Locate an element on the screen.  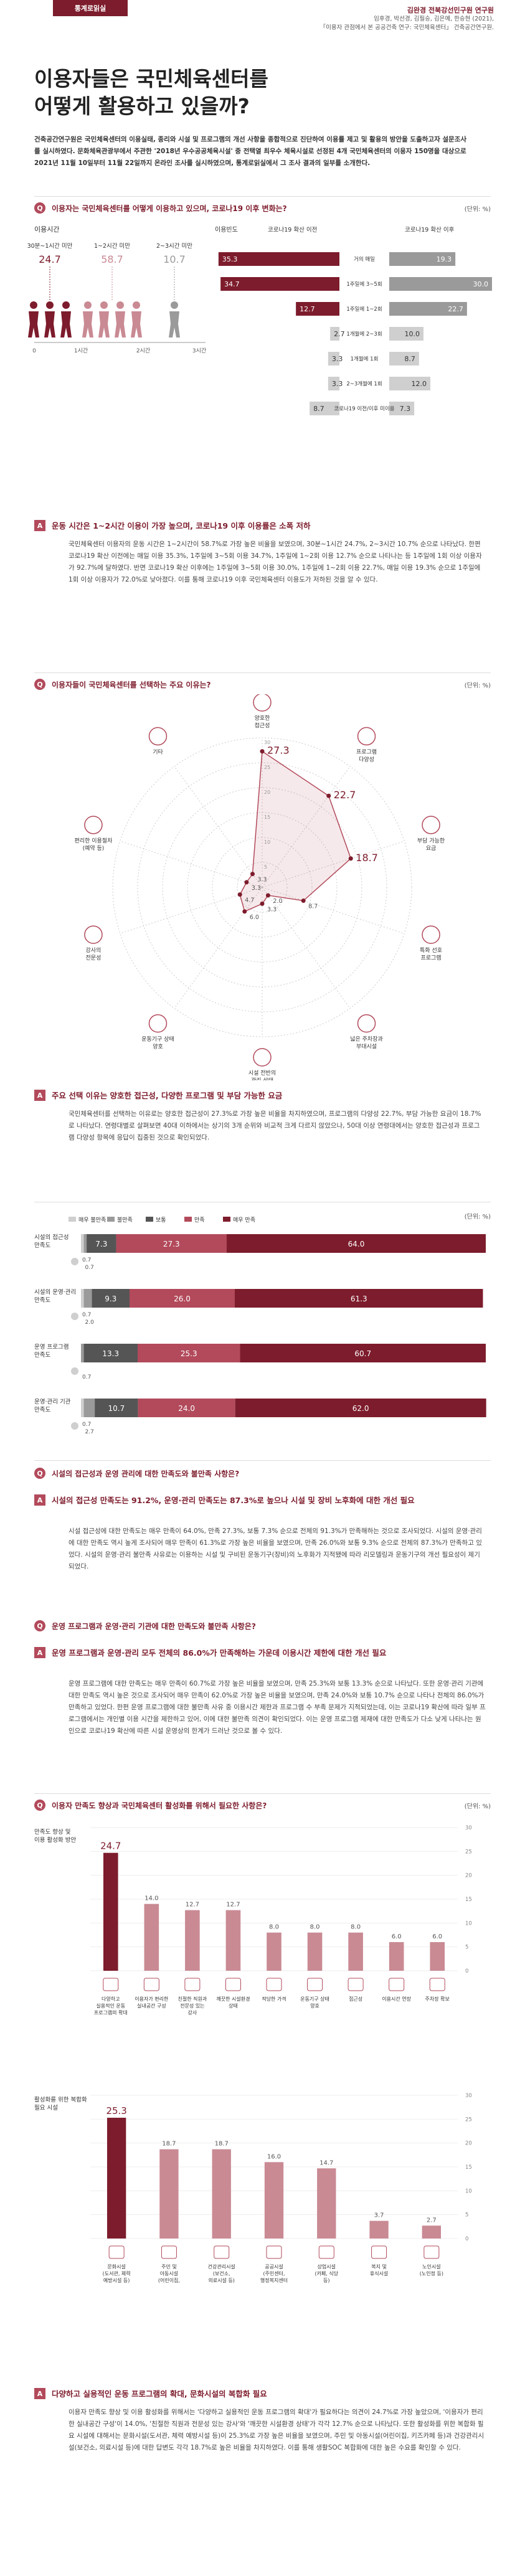
q2-text: 이용자들이 국민체육센터를 선택하는 주요 이유는? is located at coordinates (131, 684).